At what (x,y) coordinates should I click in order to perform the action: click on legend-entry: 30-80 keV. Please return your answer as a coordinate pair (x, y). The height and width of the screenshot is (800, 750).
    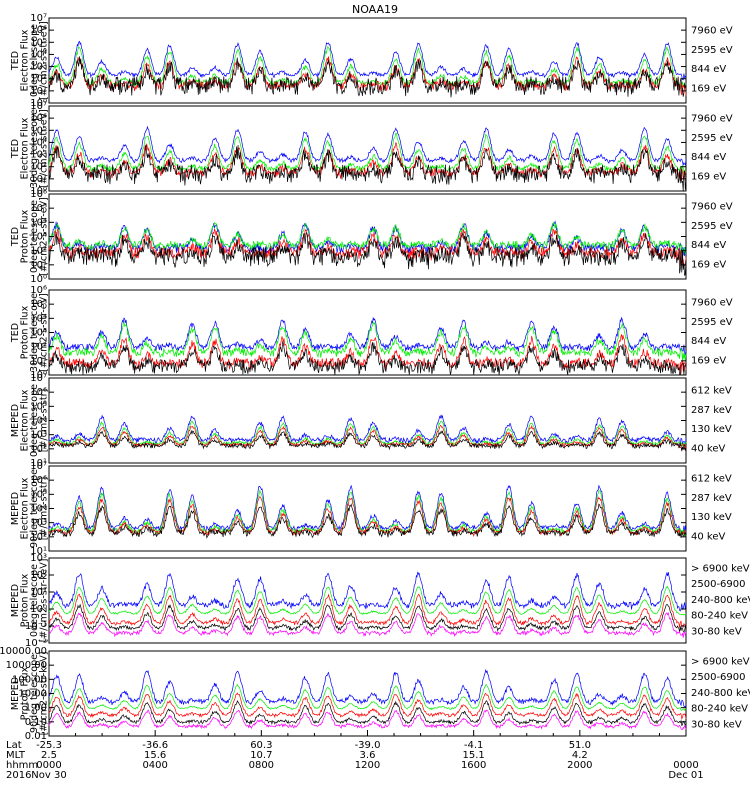
    Looking at the image, I should click on (716, 724).